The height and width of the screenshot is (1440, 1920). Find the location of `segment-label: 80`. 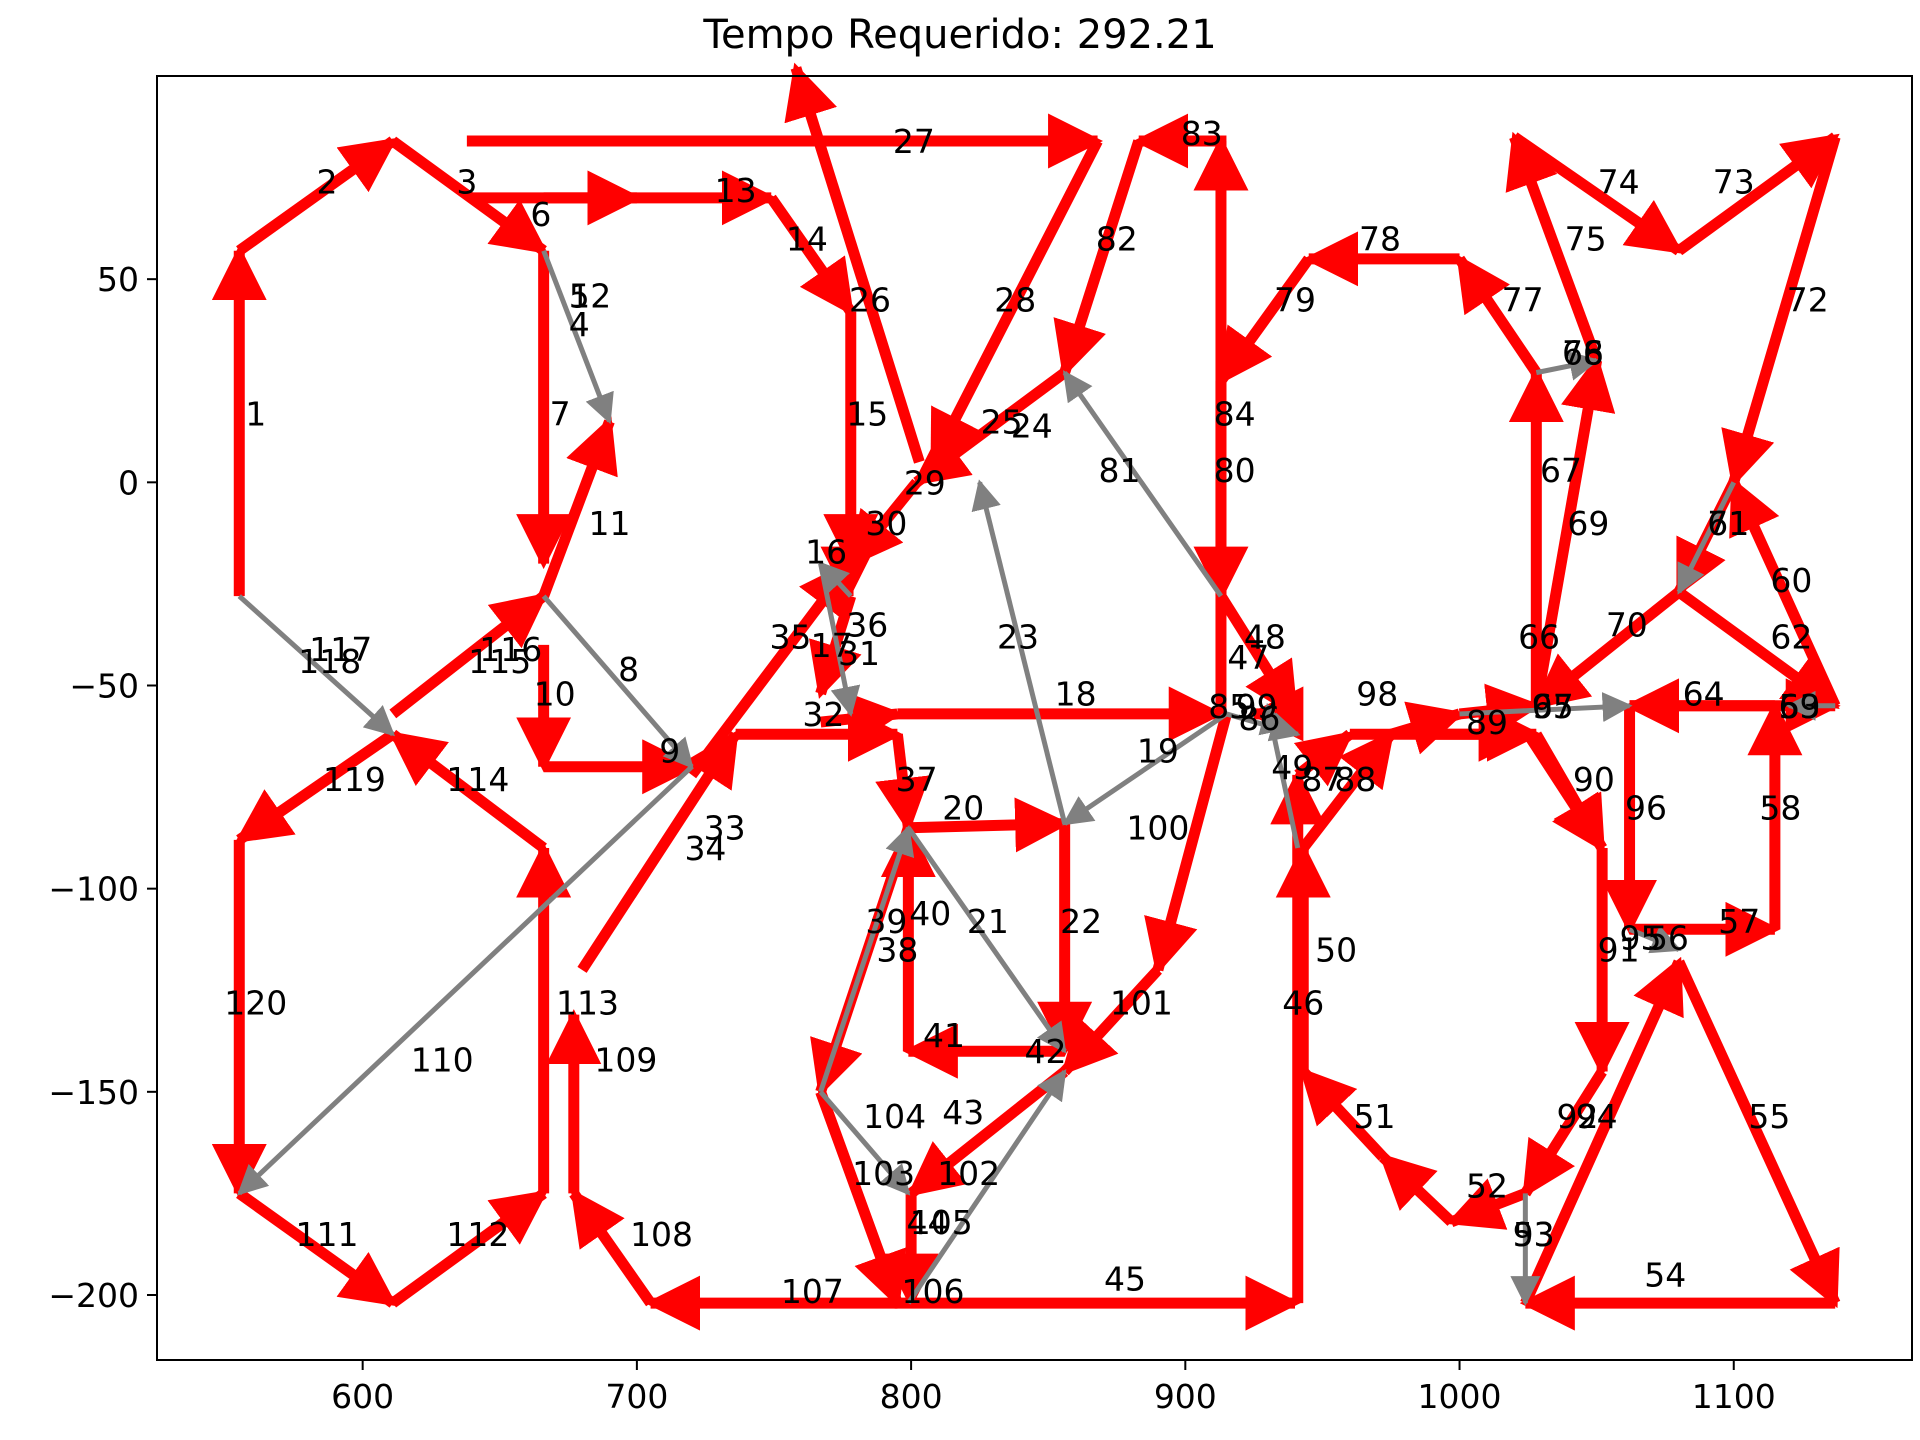

segment-label: 80 is located at coordinates (1235, 470).